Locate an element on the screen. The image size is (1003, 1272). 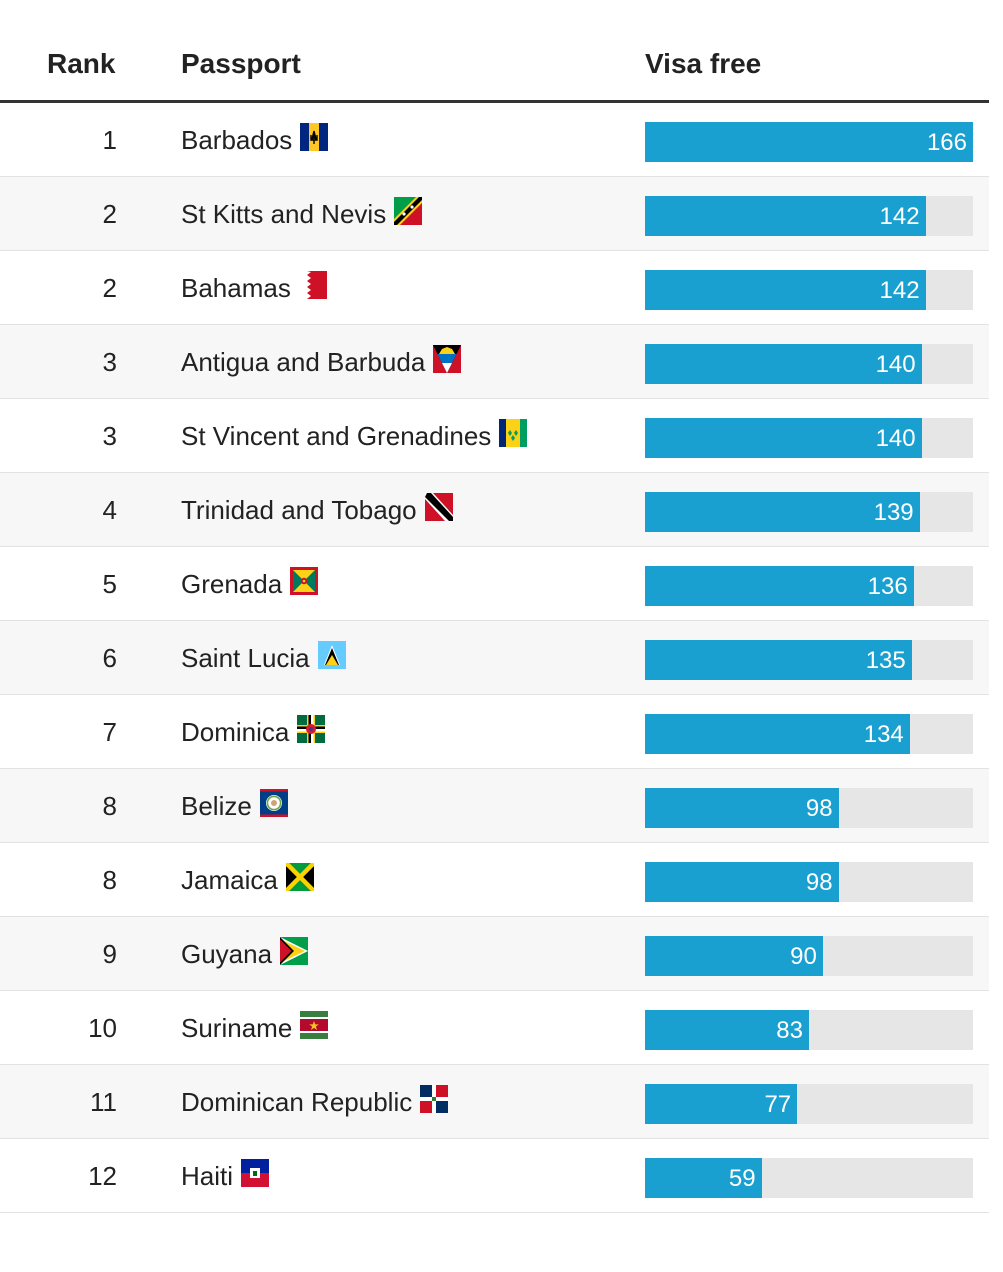
passport-cell: Haiti is located at coordinates (225, 1175).